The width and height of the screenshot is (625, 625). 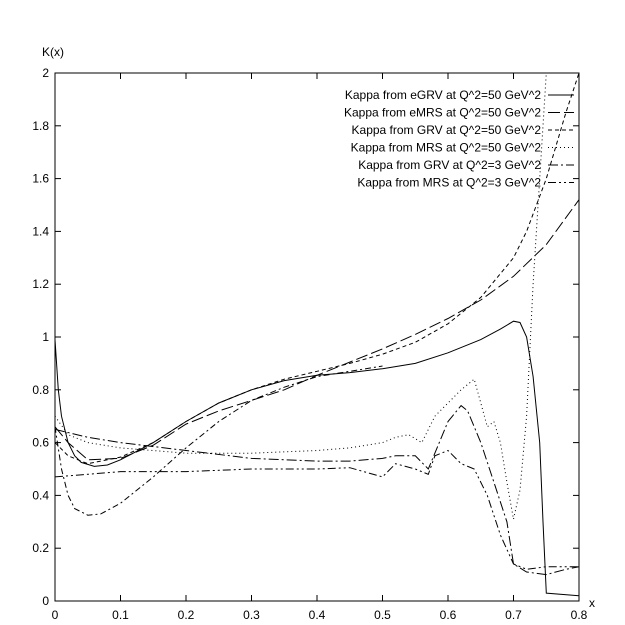 What do you see at coordinates (443, 95) in the screenshot?
I see `legend-label: Kappa from eGRV at Q^2=50 GeV^2` at bounding box center [443, 95].